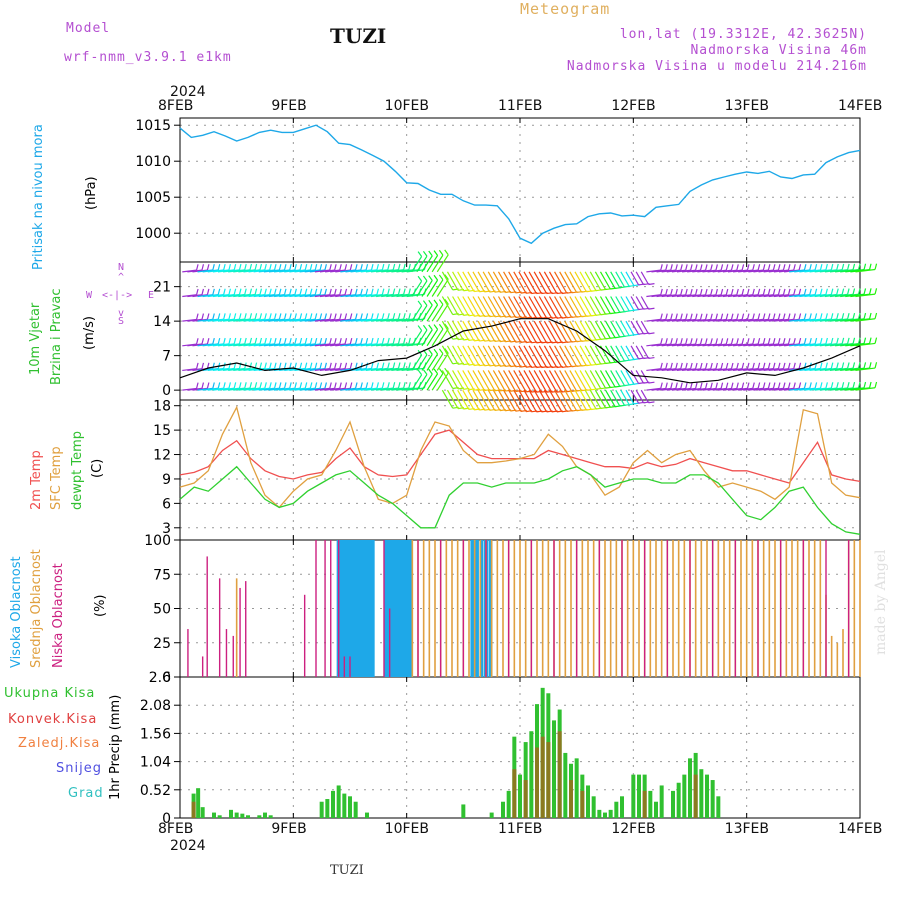 The height and width of the screenshot is (900, 900). I want to click on ytick-label: 100, so click(157, 541).